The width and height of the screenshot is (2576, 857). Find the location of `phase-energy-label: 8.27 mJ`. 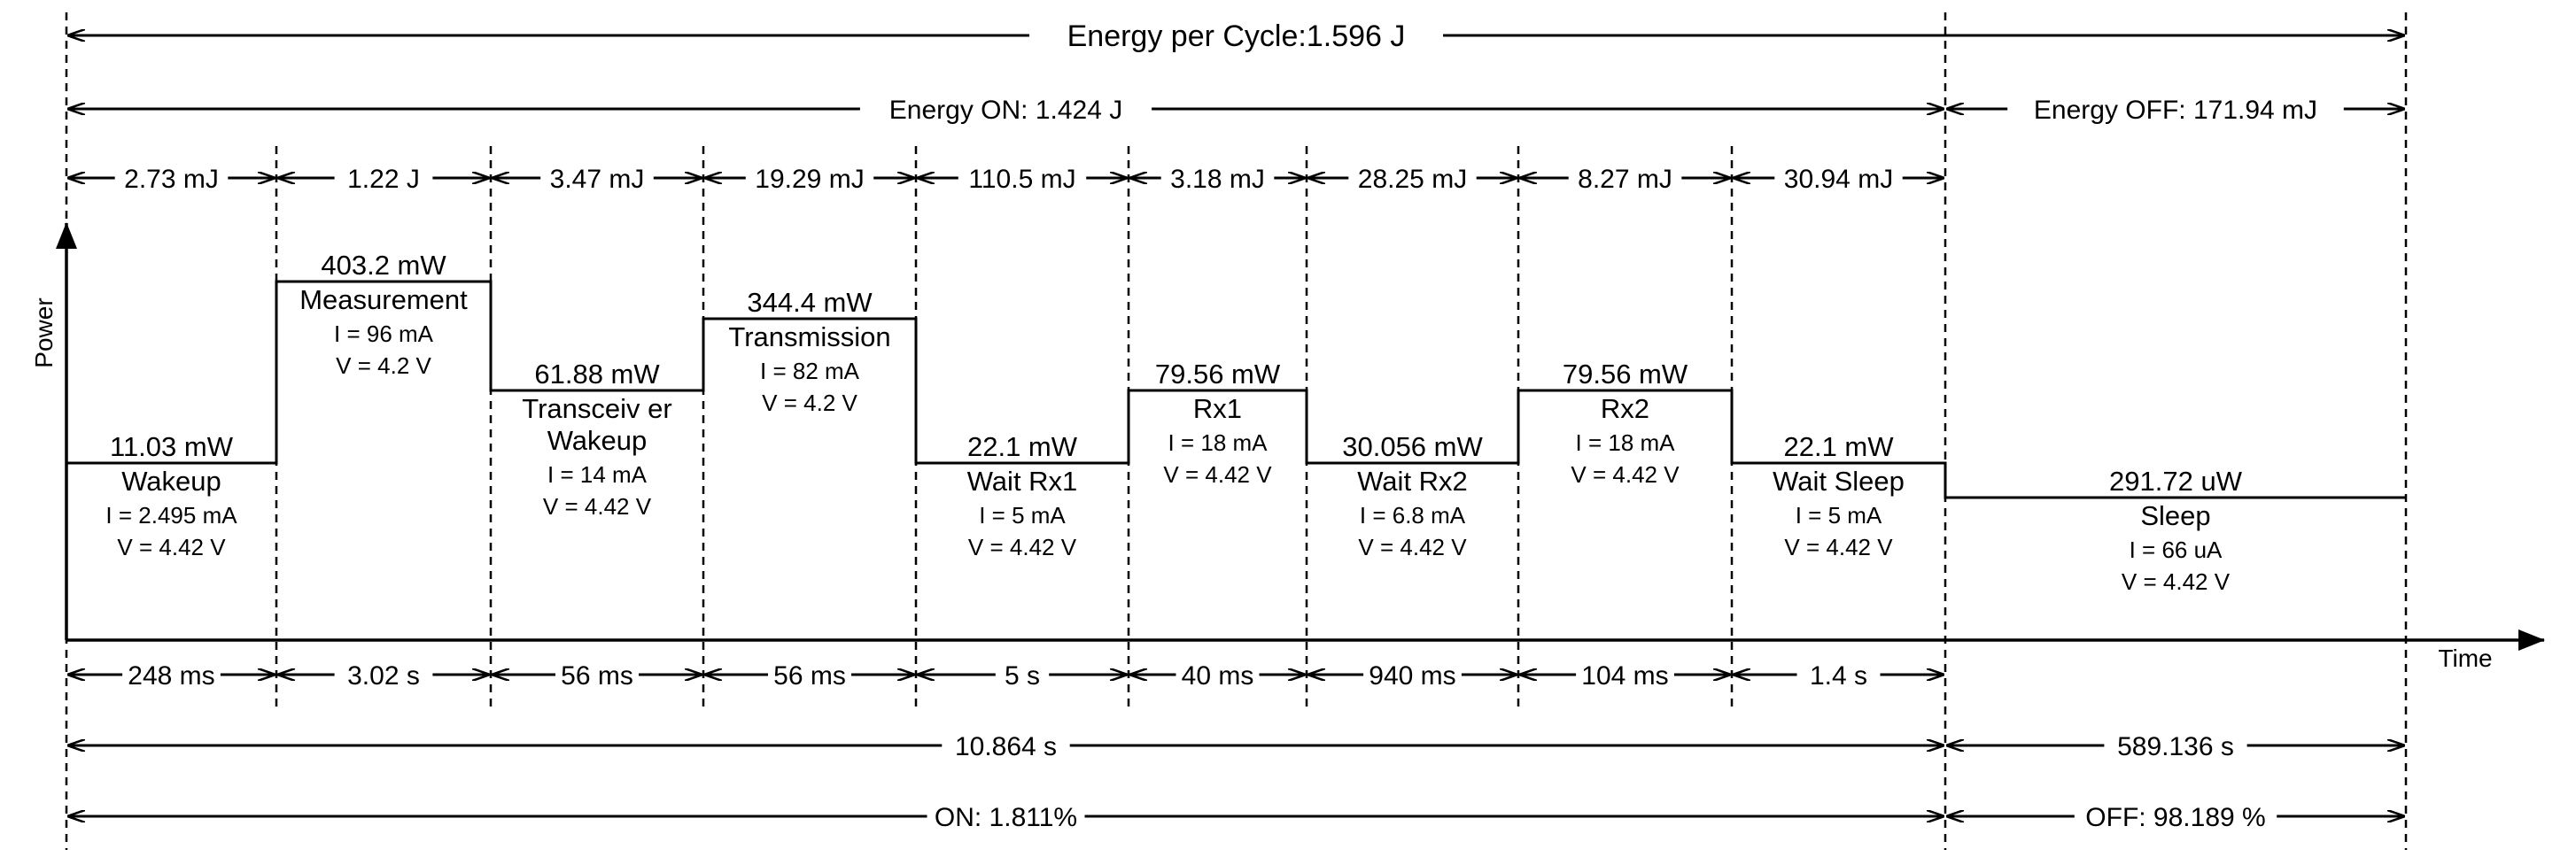

phase-energy-label: 8.27 mJ is located at coordinates (1625, 179).